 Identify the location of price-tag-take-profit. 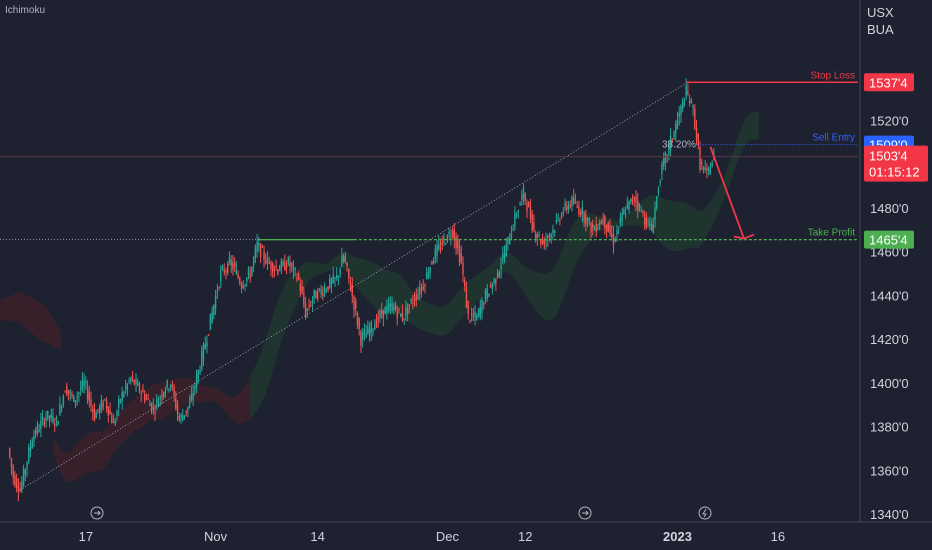
(889, 239).